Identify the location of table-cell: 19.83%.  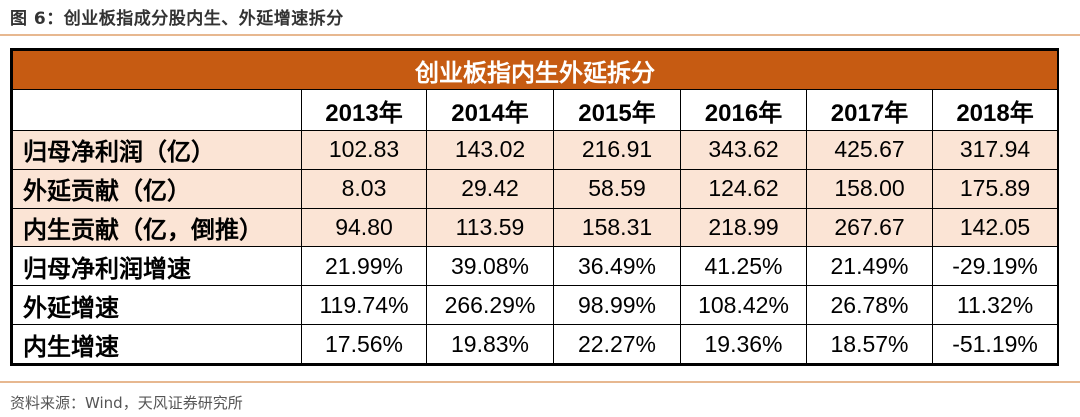
(490, 344).